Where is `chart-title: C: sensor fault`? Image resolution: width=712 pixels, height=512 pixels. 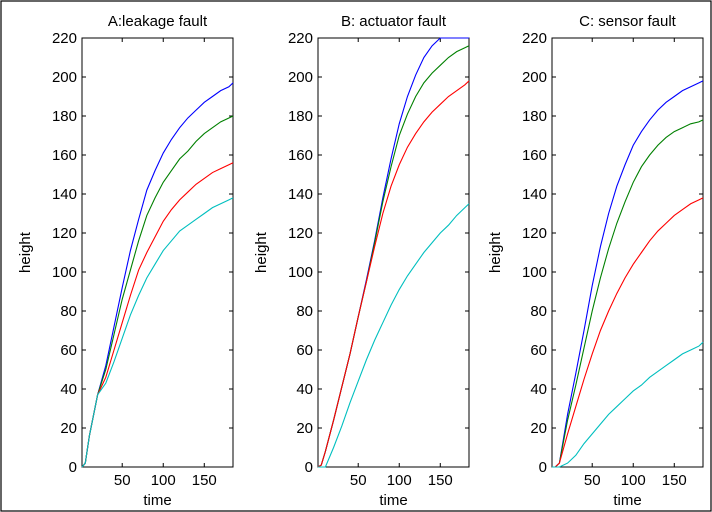 chart-title: C: sensor fault is located at coordinates (628, 21).